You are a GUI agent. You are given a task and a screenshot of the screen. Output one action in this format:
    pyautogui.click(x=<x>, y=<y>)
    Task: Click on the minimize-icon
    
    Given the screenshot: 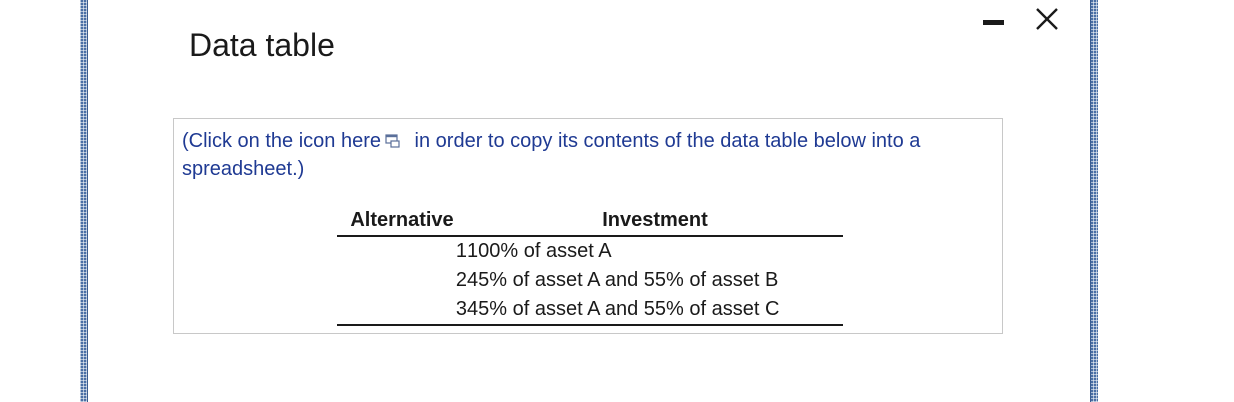 What is the action you would take?
    pyautogui.click(x=993, y=22)
    